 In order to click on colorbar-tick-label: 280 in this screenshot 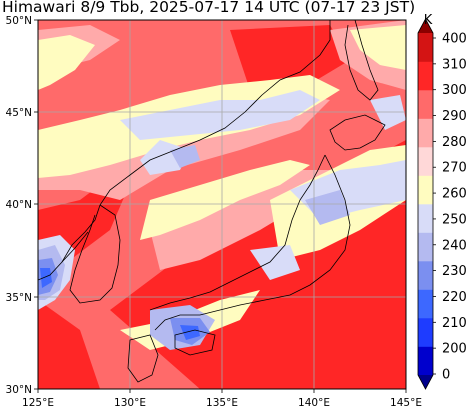, I will do `click(454, 142)`.